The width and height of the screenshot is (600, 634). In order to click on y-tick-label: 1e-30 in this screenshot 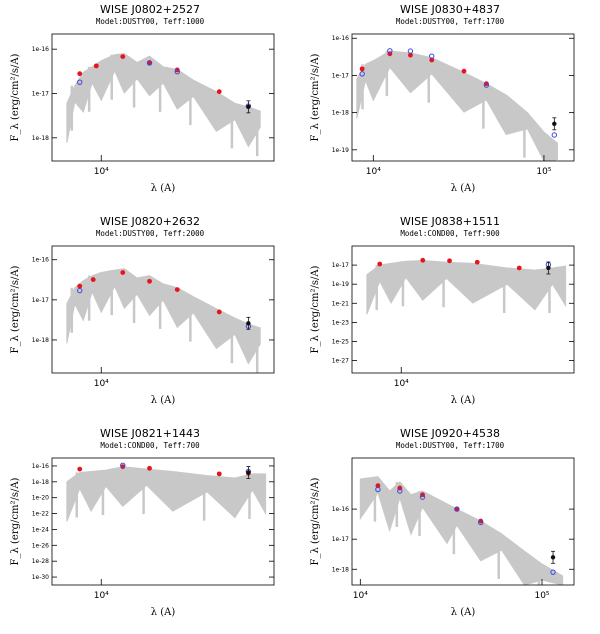, I will do `click(40, 577)`.